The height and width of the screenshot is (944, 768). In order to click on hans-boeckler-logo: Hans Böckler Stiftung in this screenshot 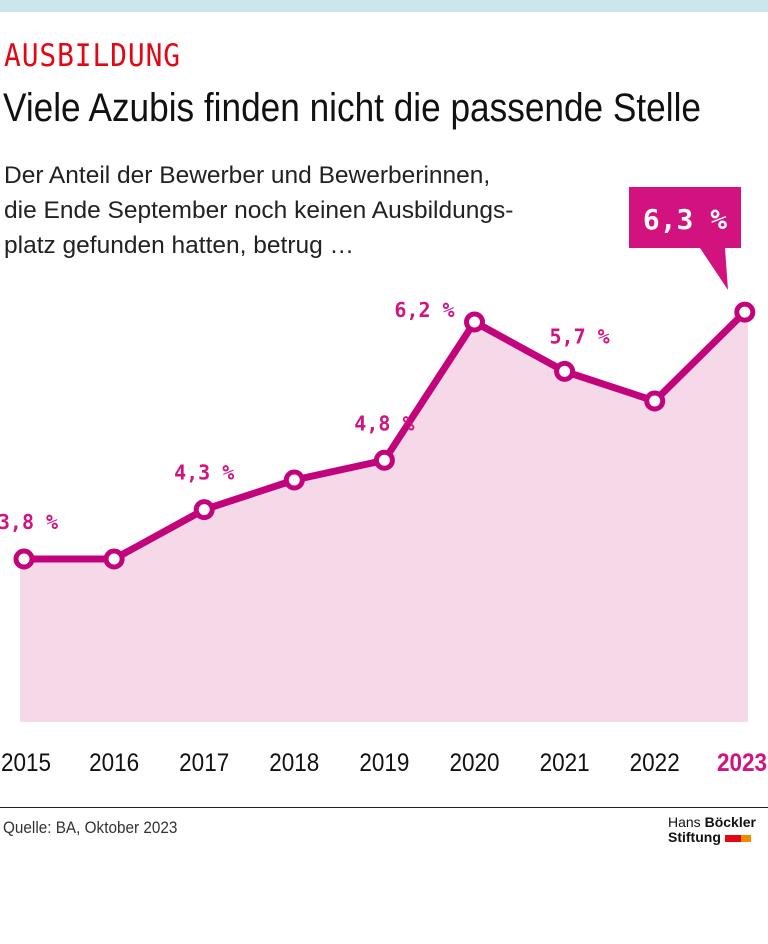, I will do `click(712, 830)`.